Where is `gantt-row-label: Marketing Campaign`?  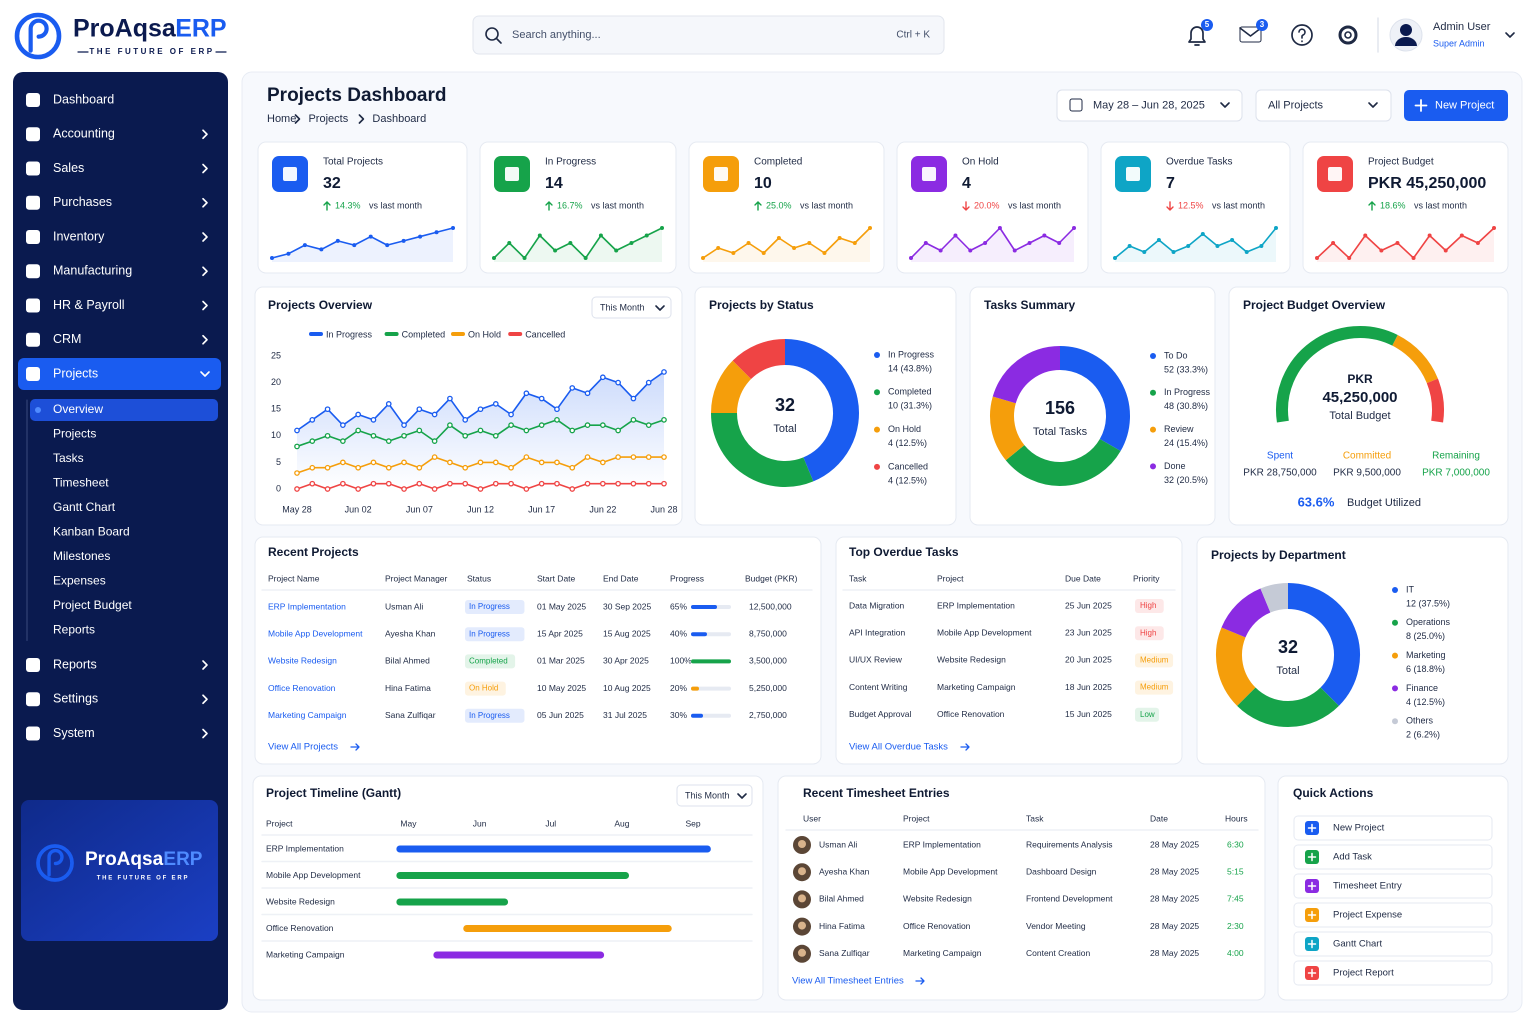 gantt-row-label: Marketing Campaign is located at coordinates (305, 954).